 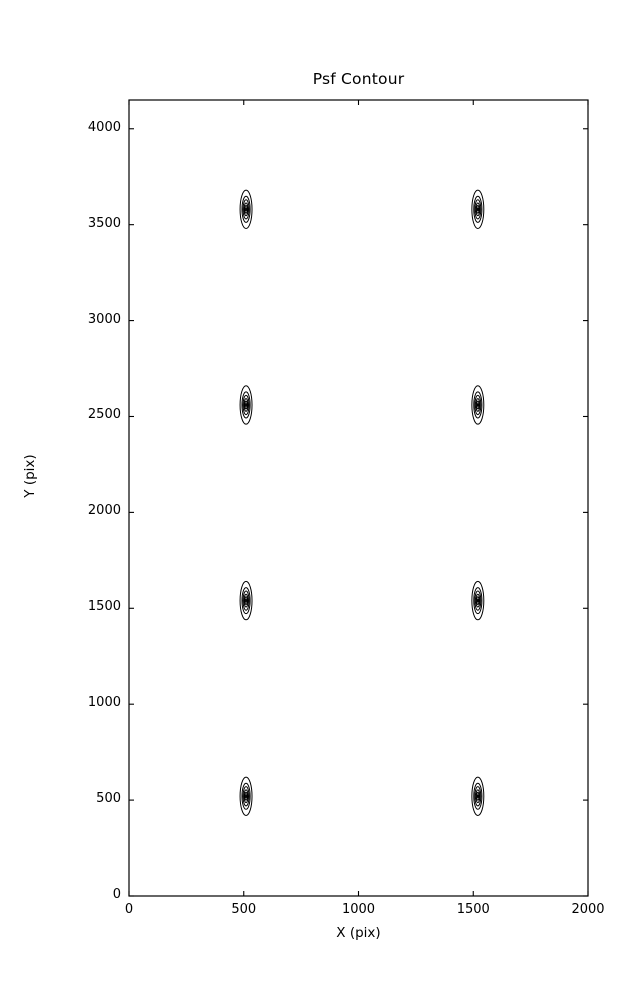 I want to click on x-tick-label: 1000, so click(x=358, y=909).